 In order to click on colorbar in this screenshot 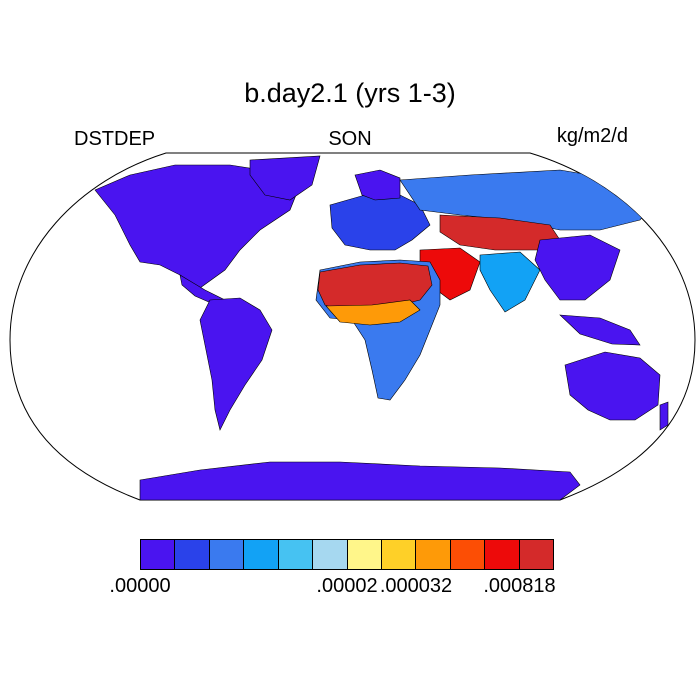, I will do `click(347, 554)`.